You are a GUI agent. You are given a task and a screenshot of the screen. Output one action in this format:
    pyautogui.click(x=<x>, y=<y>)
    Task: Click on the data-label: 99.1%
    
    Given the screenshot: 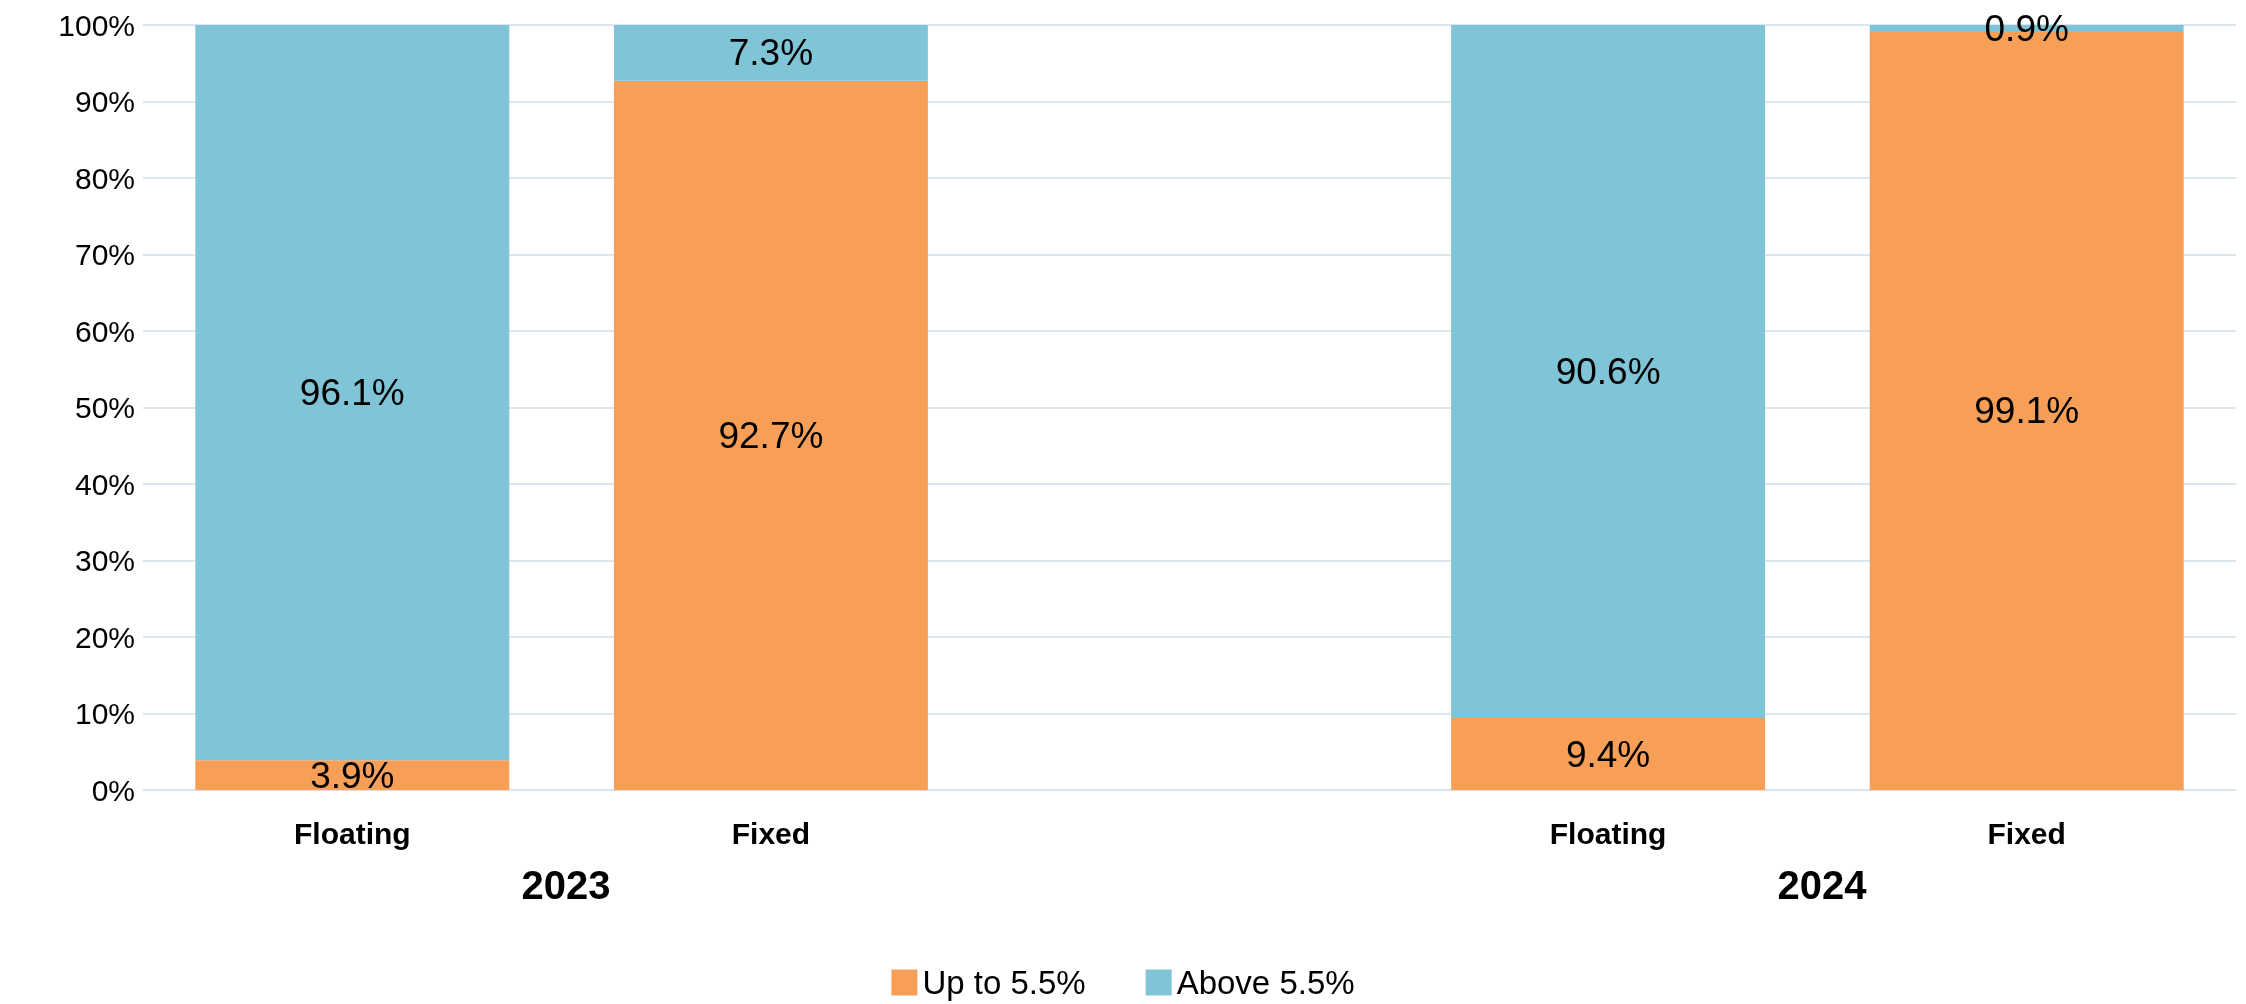 What is the action you would take?
    pyautogui.click(x=2027, y=411)
    